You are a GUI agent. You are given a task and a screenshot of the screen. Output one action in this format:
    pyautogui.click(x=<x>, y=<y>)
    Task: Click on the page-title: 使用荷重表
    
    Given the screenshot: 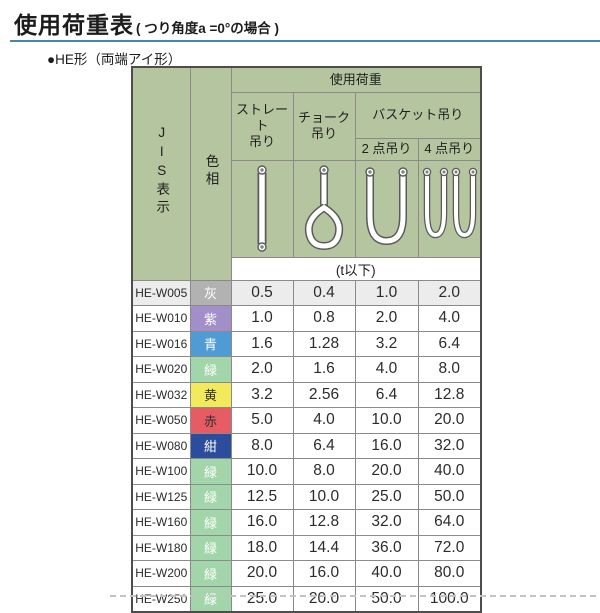 What is the action you would take?
    pyautogui.click(x=74, y=25)
    